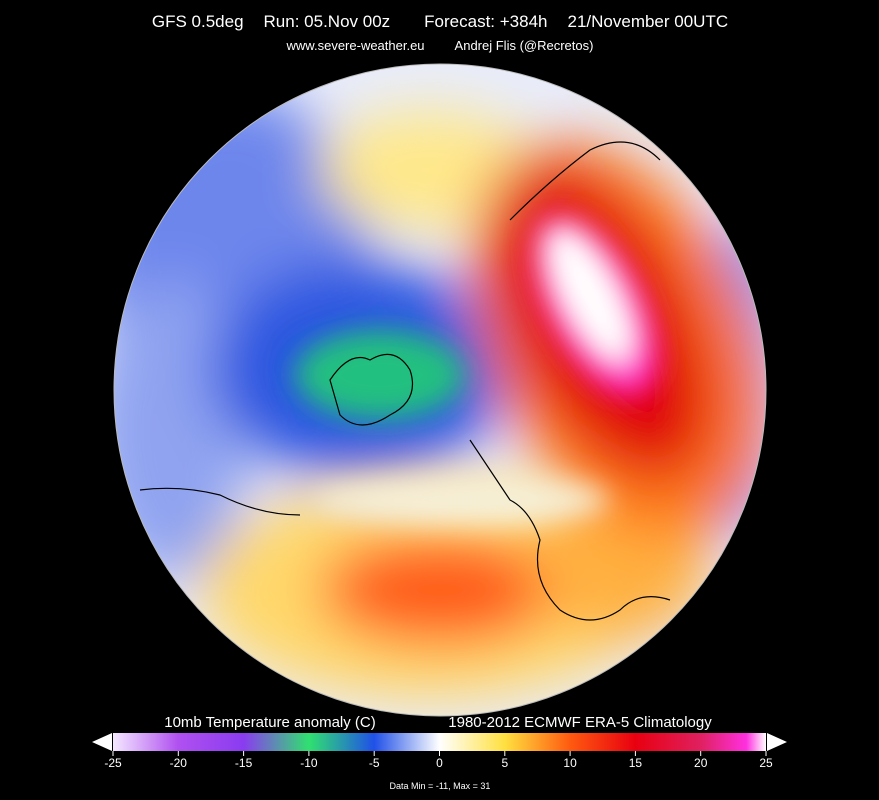 Image resolution: width=879 pixels, height=800 pixels. What do you see at coordinates (198, 21) in the screenshot?
I see `title-model: GFS 0.5deg` at bounding box center [198, 21].